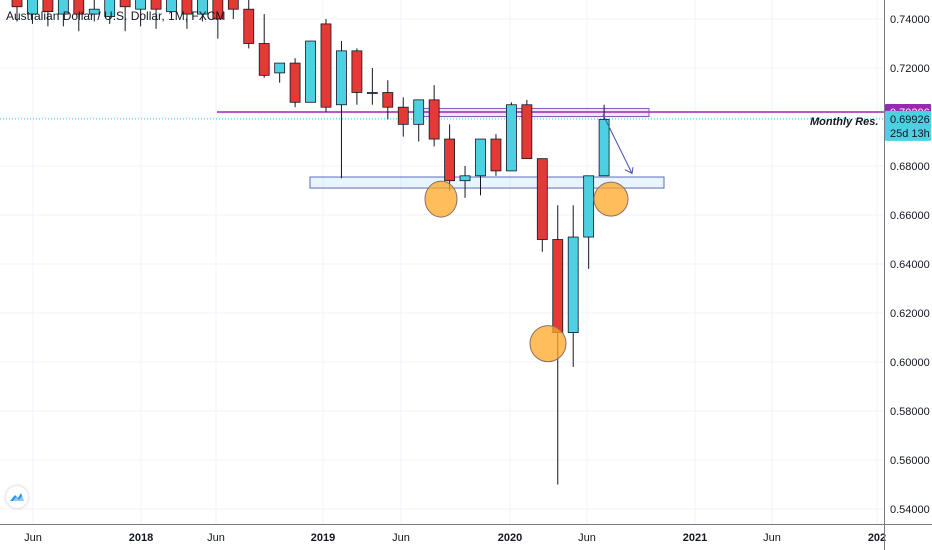 Image resolution: width=932 pixels, height=550 pixels. I want to click on tradingview-logo-icon, so click(17, 497).